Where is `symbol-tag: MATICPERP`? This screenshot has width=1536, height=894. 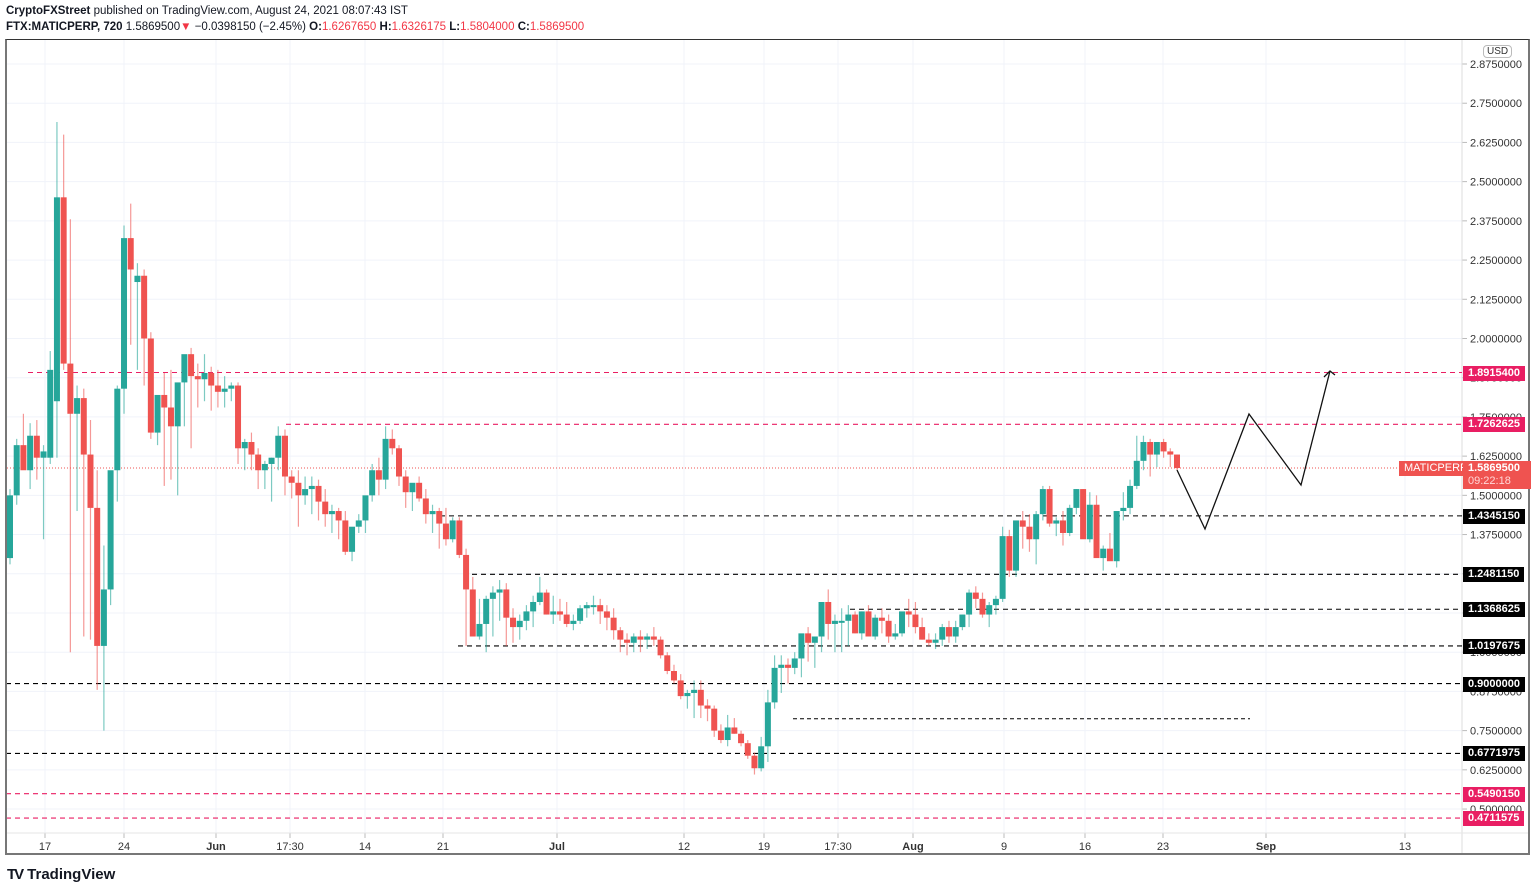
symbol-tag: MATICPERP is located at coordinates (1436, 469).